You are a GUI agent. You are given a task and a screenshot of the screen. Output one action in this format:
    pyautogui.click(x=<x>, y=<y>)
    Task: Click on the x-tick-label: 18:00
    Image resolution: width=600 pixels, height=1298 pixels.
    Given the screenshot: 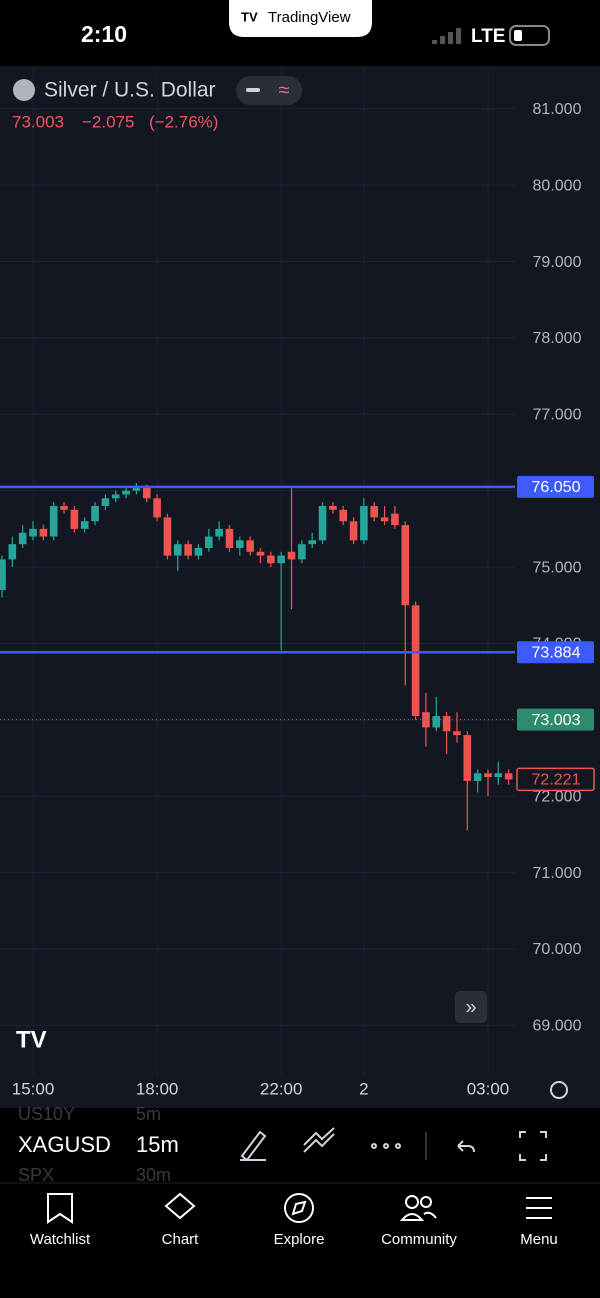 What is the action you would take?
    pyautogui.click(x=157, y=1088)
    